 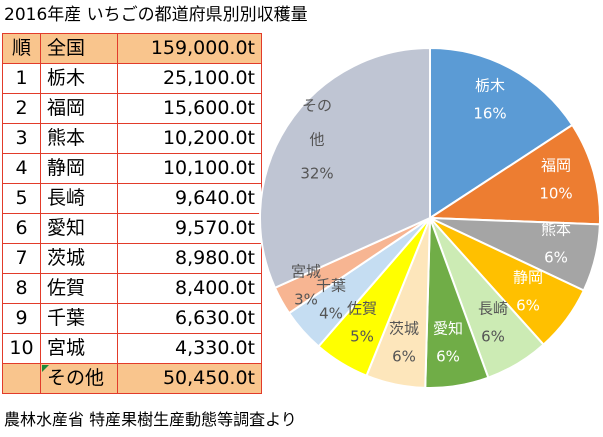 What do you see at coordinates (404, 329) in the screenshot?
I see `slice-name-label: 茨城` at bounding box center [404, 329].